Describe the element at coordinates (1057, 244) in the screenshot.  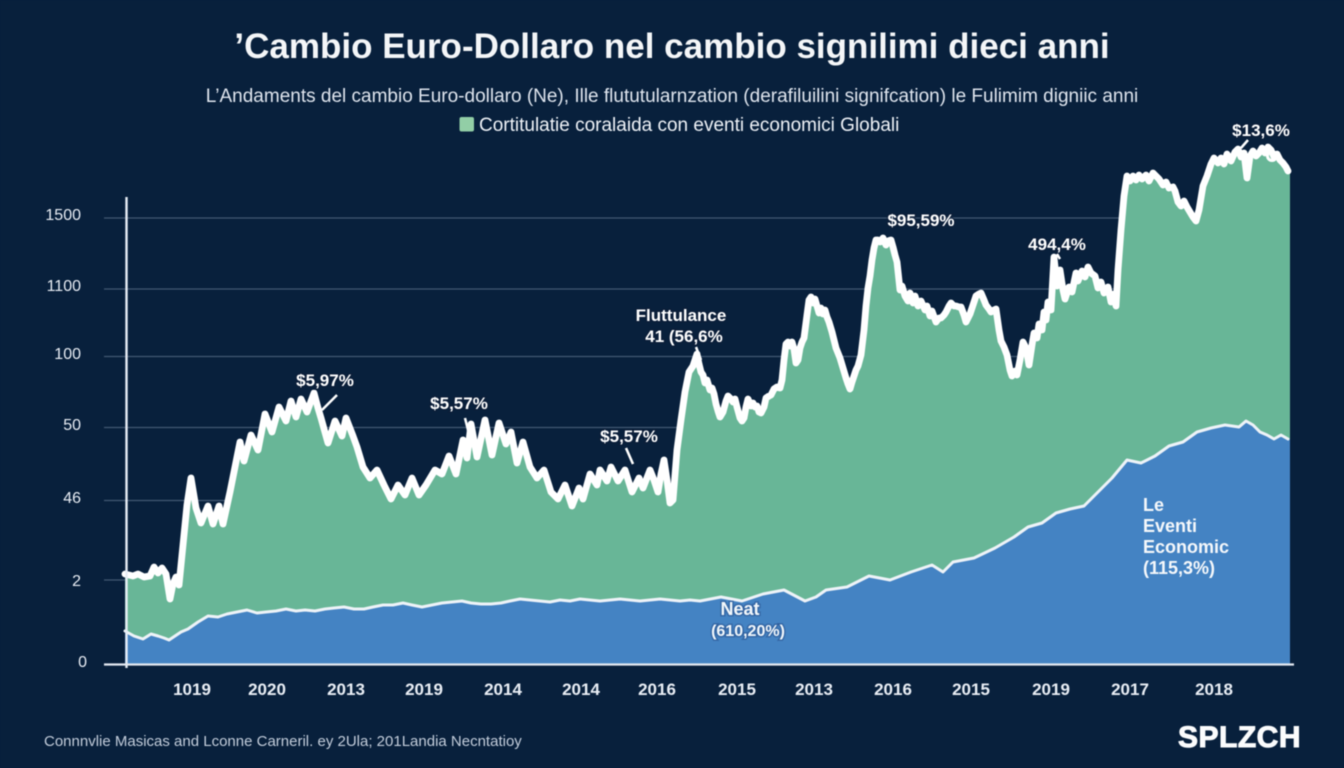
I see `svg-text: 494,4%` at that location.